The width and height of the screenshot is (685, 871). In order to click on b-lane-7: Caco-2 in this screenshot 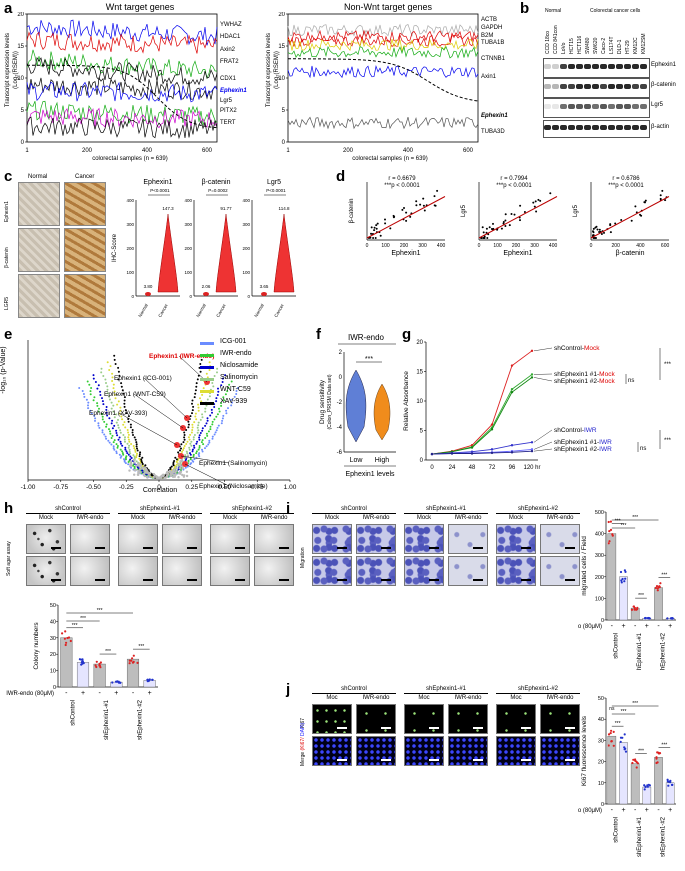, I will do `click(604, 45)`.